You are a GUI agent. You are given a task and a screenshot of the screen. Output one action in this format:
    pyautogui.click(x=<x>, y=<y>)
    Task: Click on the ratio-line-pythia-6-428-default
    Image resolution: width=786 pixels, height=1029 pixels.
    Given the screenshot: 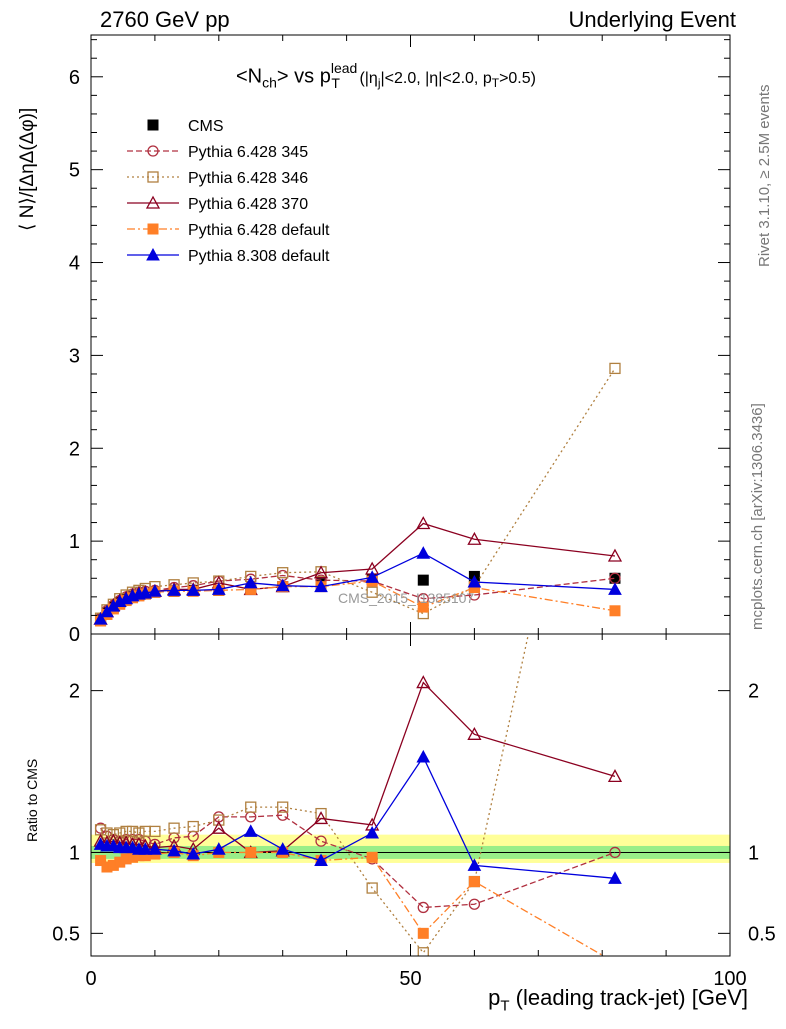 What is the action you would take?
    pyautogui.click(x=353, y=903)
    